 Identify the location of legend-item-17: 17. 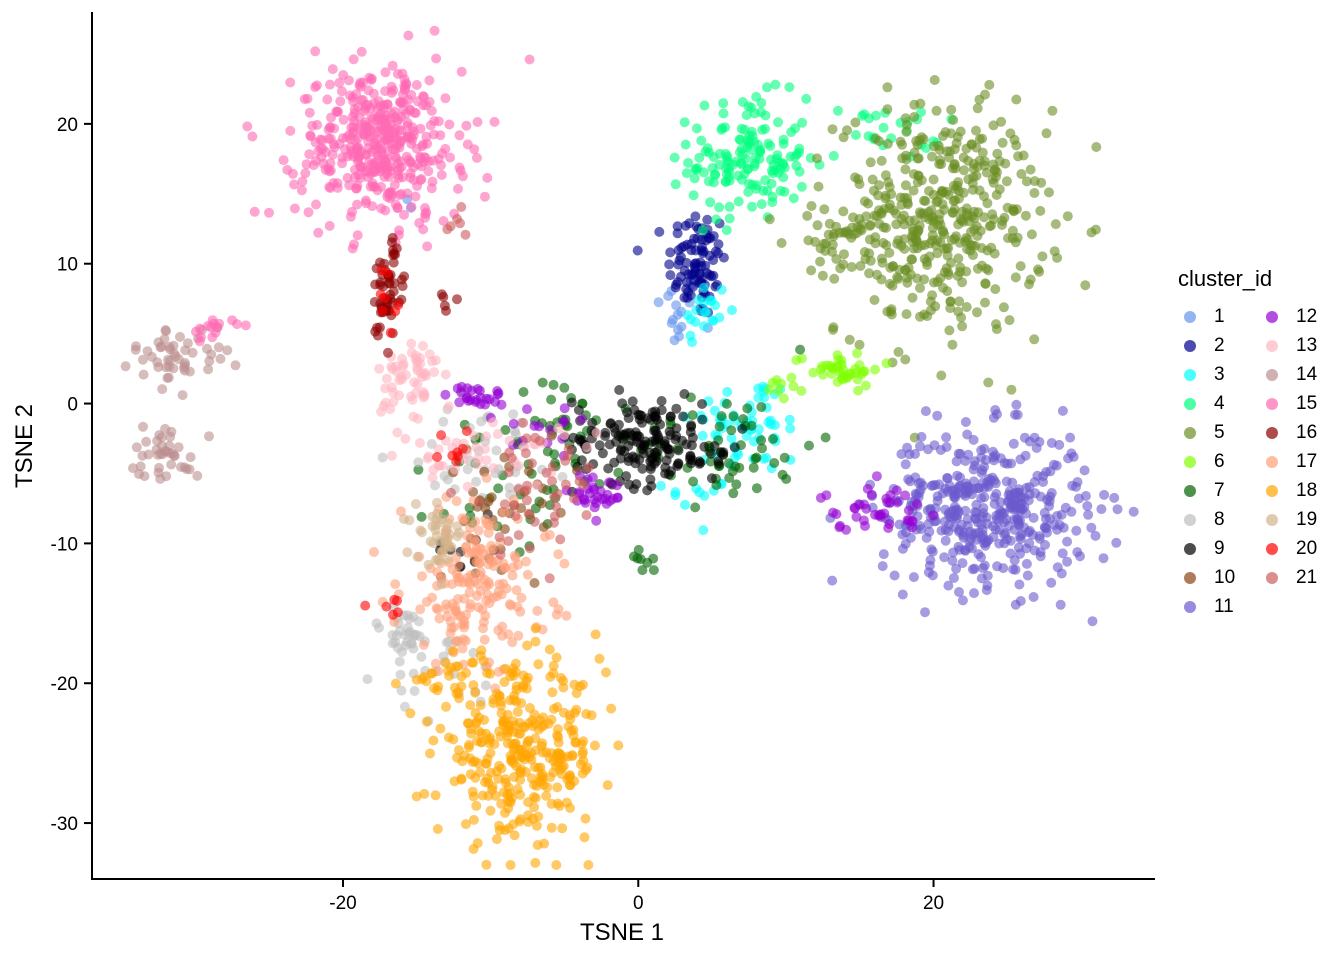
(1288, 461).